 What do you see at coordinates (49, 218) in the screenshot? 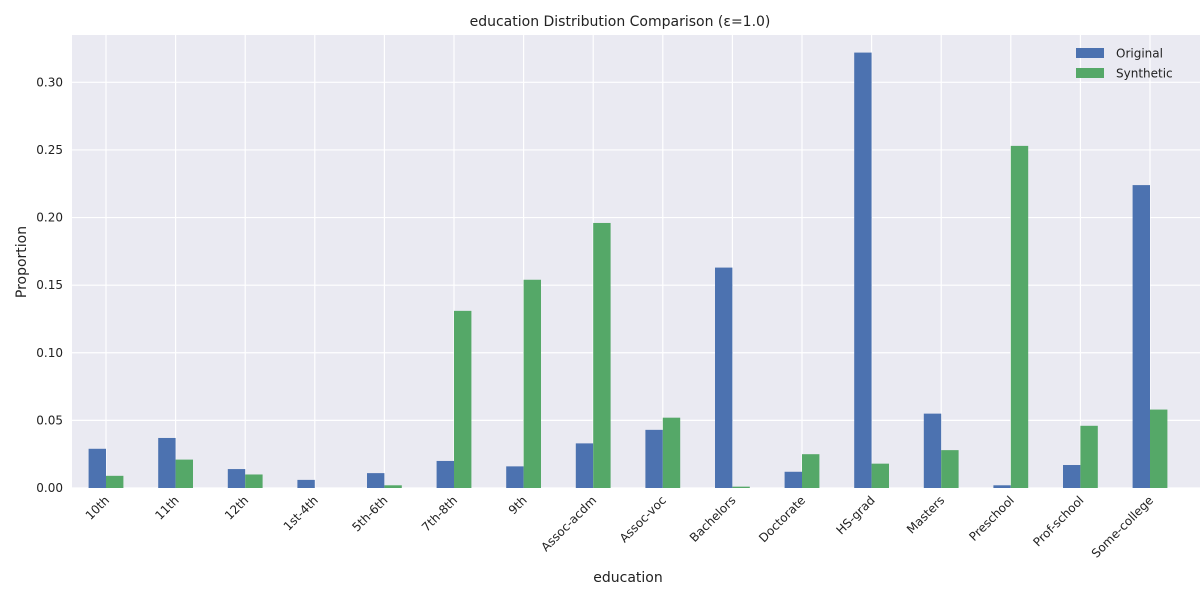
I see `y-tick-label: 0.20` at bounding box center [49, 218].